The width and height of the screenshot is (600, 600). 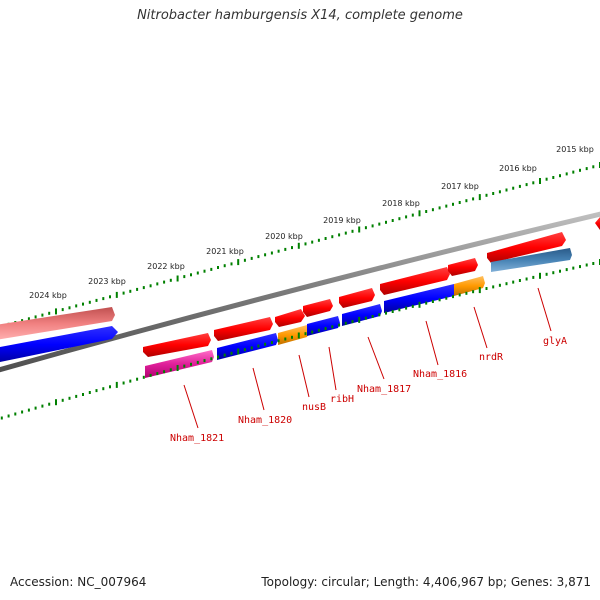 I want to click on gene-red-edge, so click(x=597, y=223).